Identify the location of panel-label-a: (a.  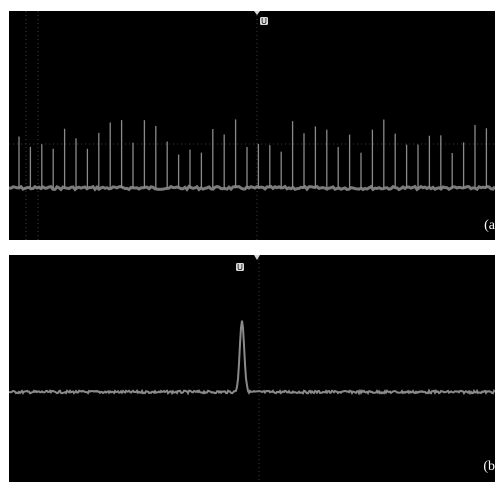
(489, 225).